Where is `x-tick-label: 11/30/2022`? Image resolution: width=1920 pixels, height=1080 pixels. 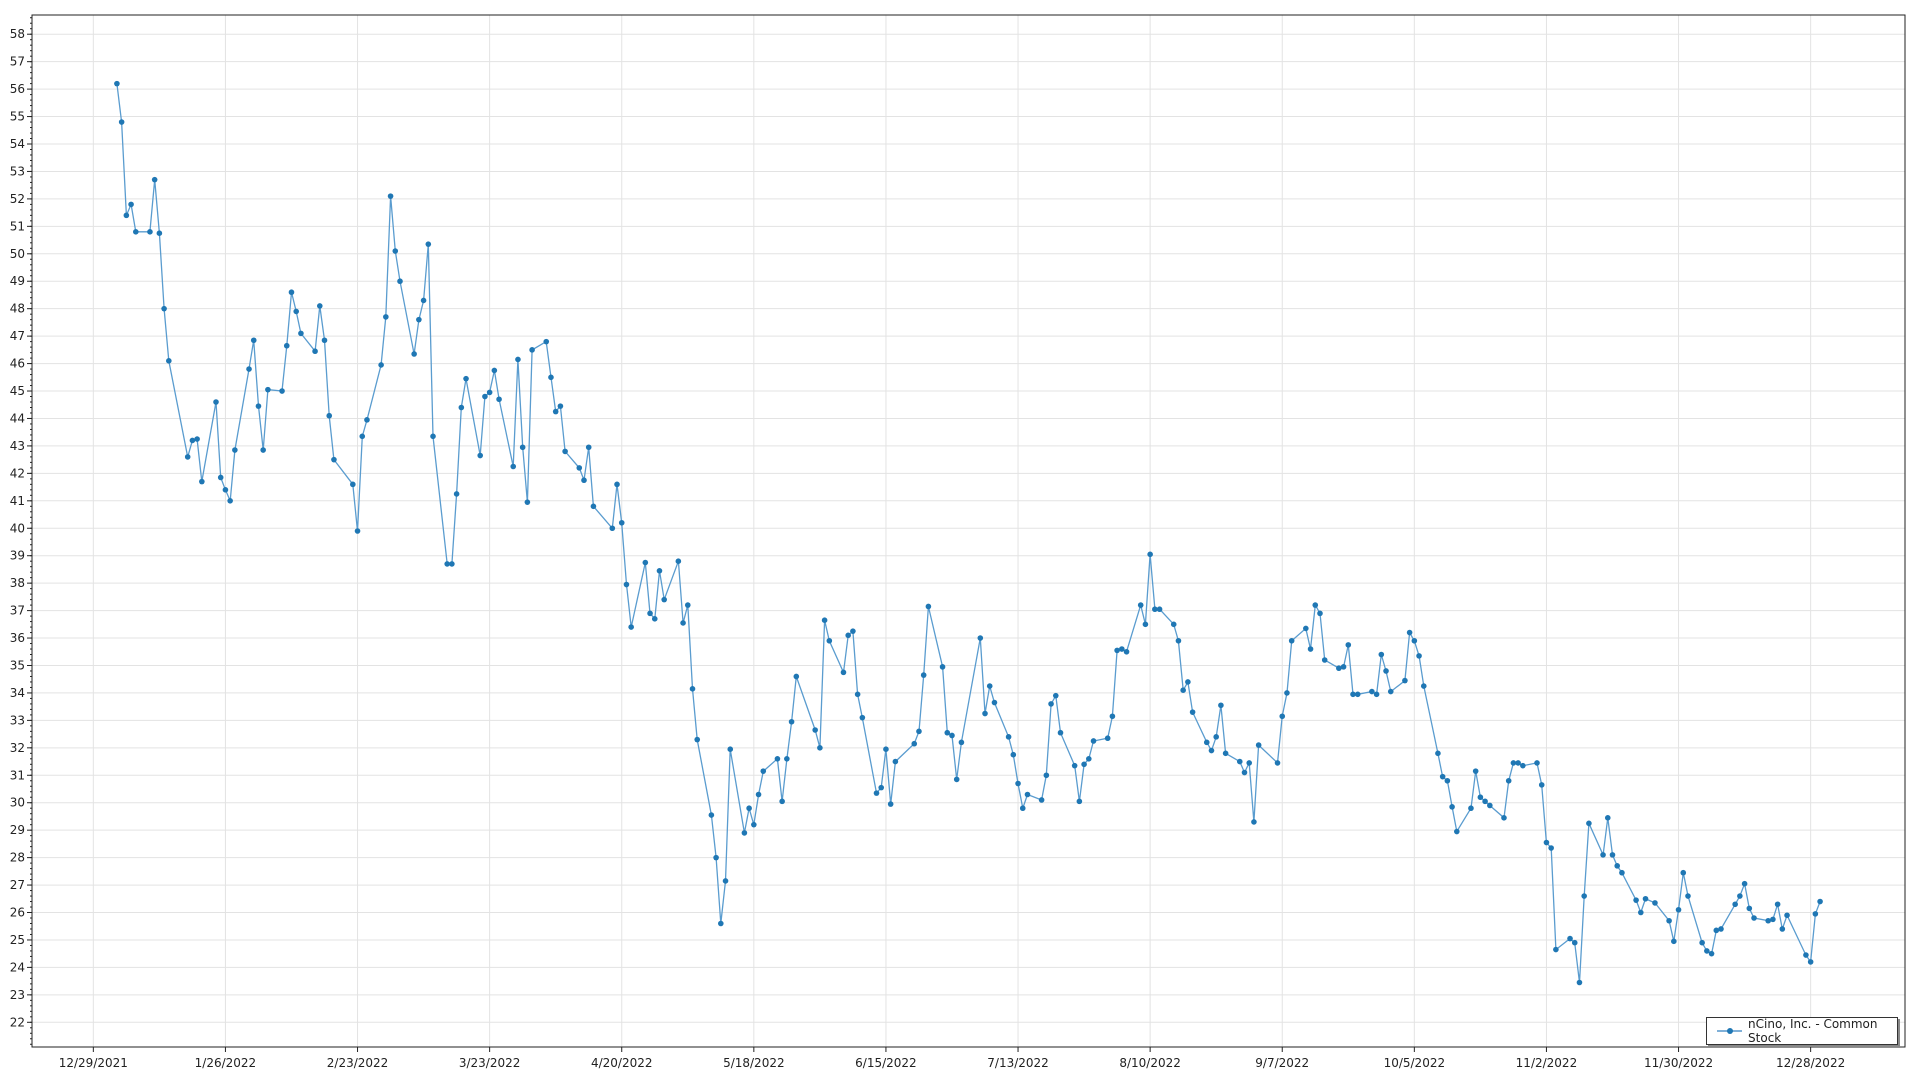
x-tick-label: 11/30/2022 is located at coordinates (1678, 1063).